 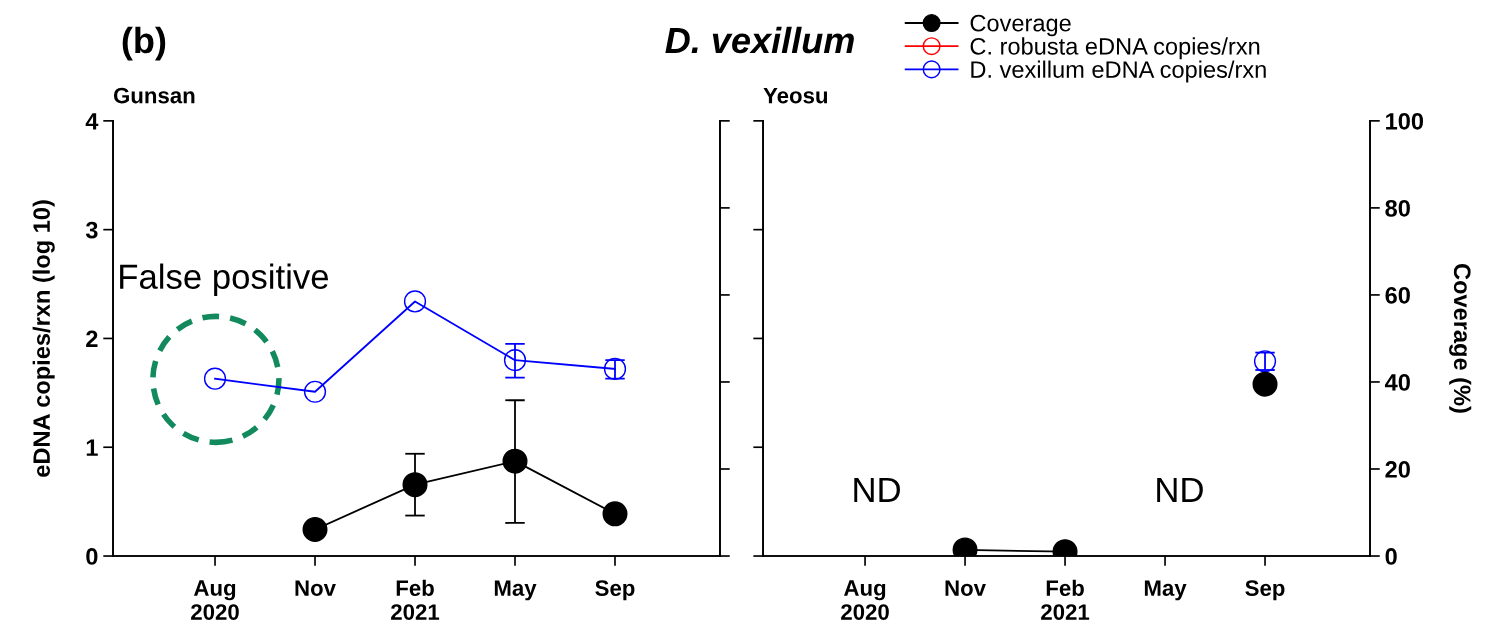 What do you see at coordinates (224, 279) in the screenshot?
I see `annotation: False positive` at bounding box center [224, 279].